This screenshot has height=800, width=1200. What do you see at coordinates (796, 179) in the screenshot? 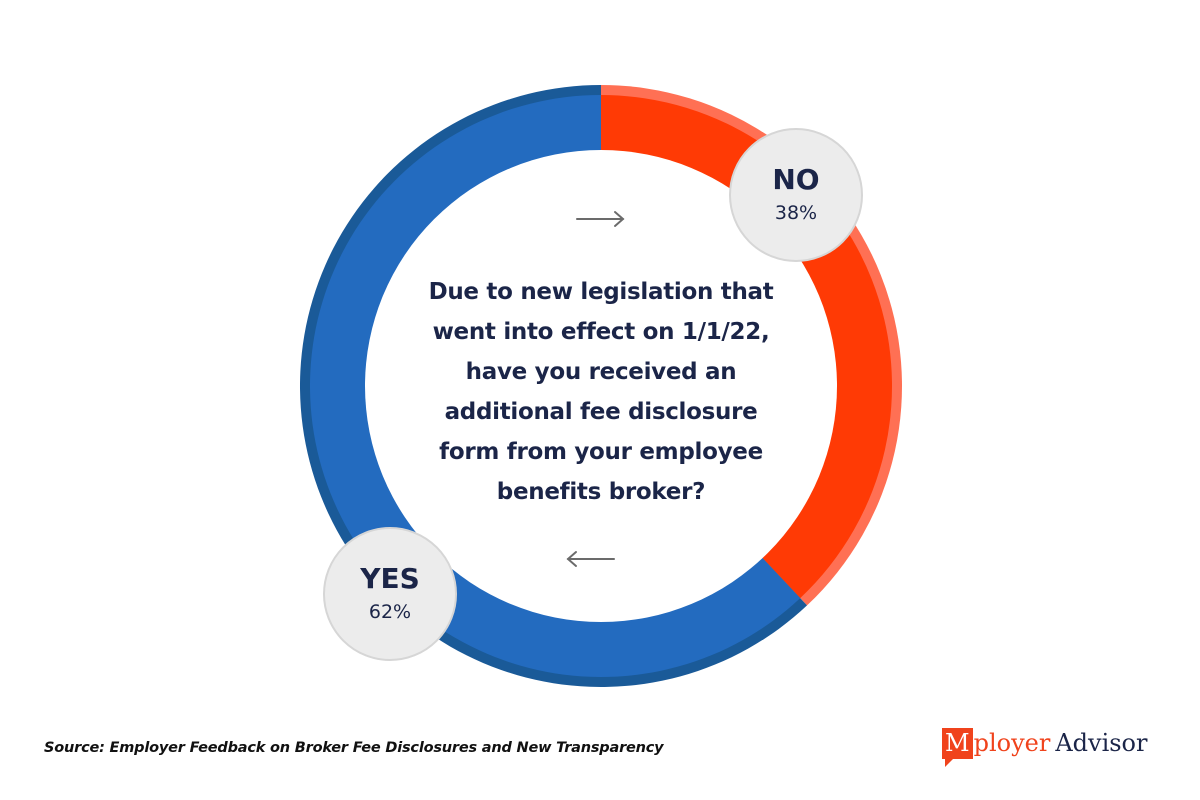
I see `no-label: NO` at bounding box center [796, 179].